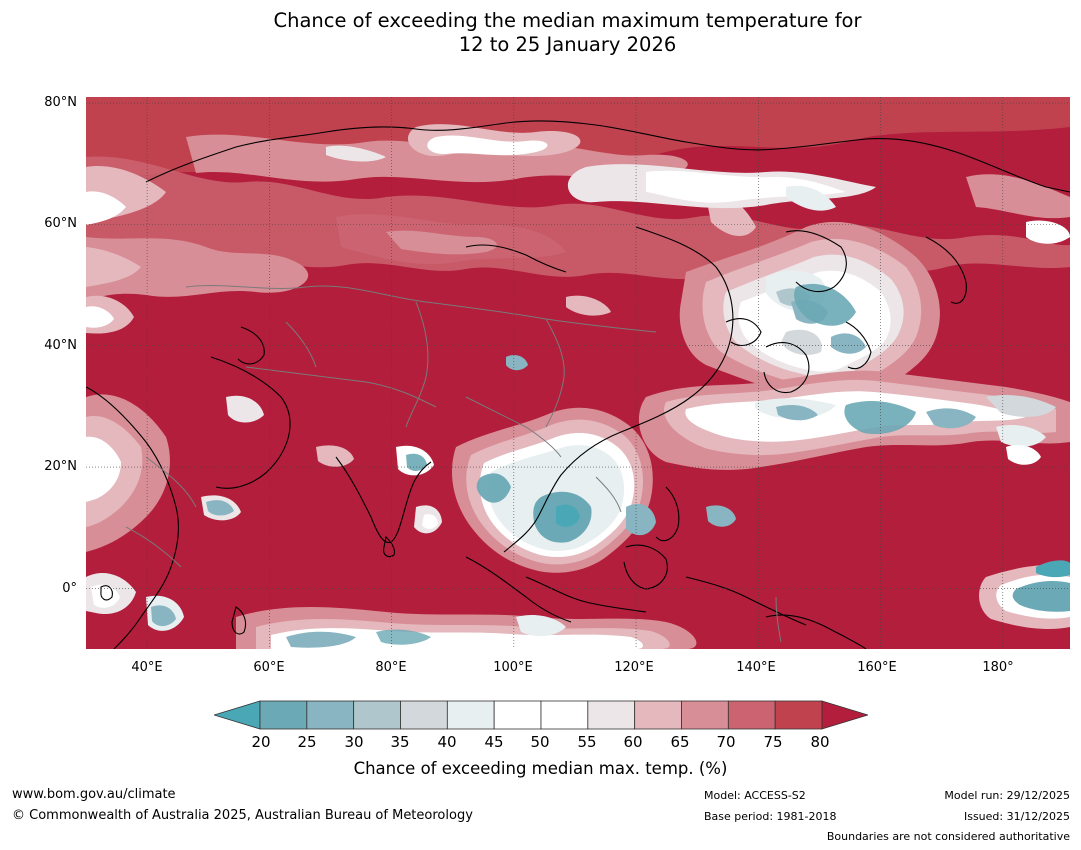 The height and width of the screenshot is (850, 1081). I want to click on lon-label-160e: 160°E, so click(877, 667).